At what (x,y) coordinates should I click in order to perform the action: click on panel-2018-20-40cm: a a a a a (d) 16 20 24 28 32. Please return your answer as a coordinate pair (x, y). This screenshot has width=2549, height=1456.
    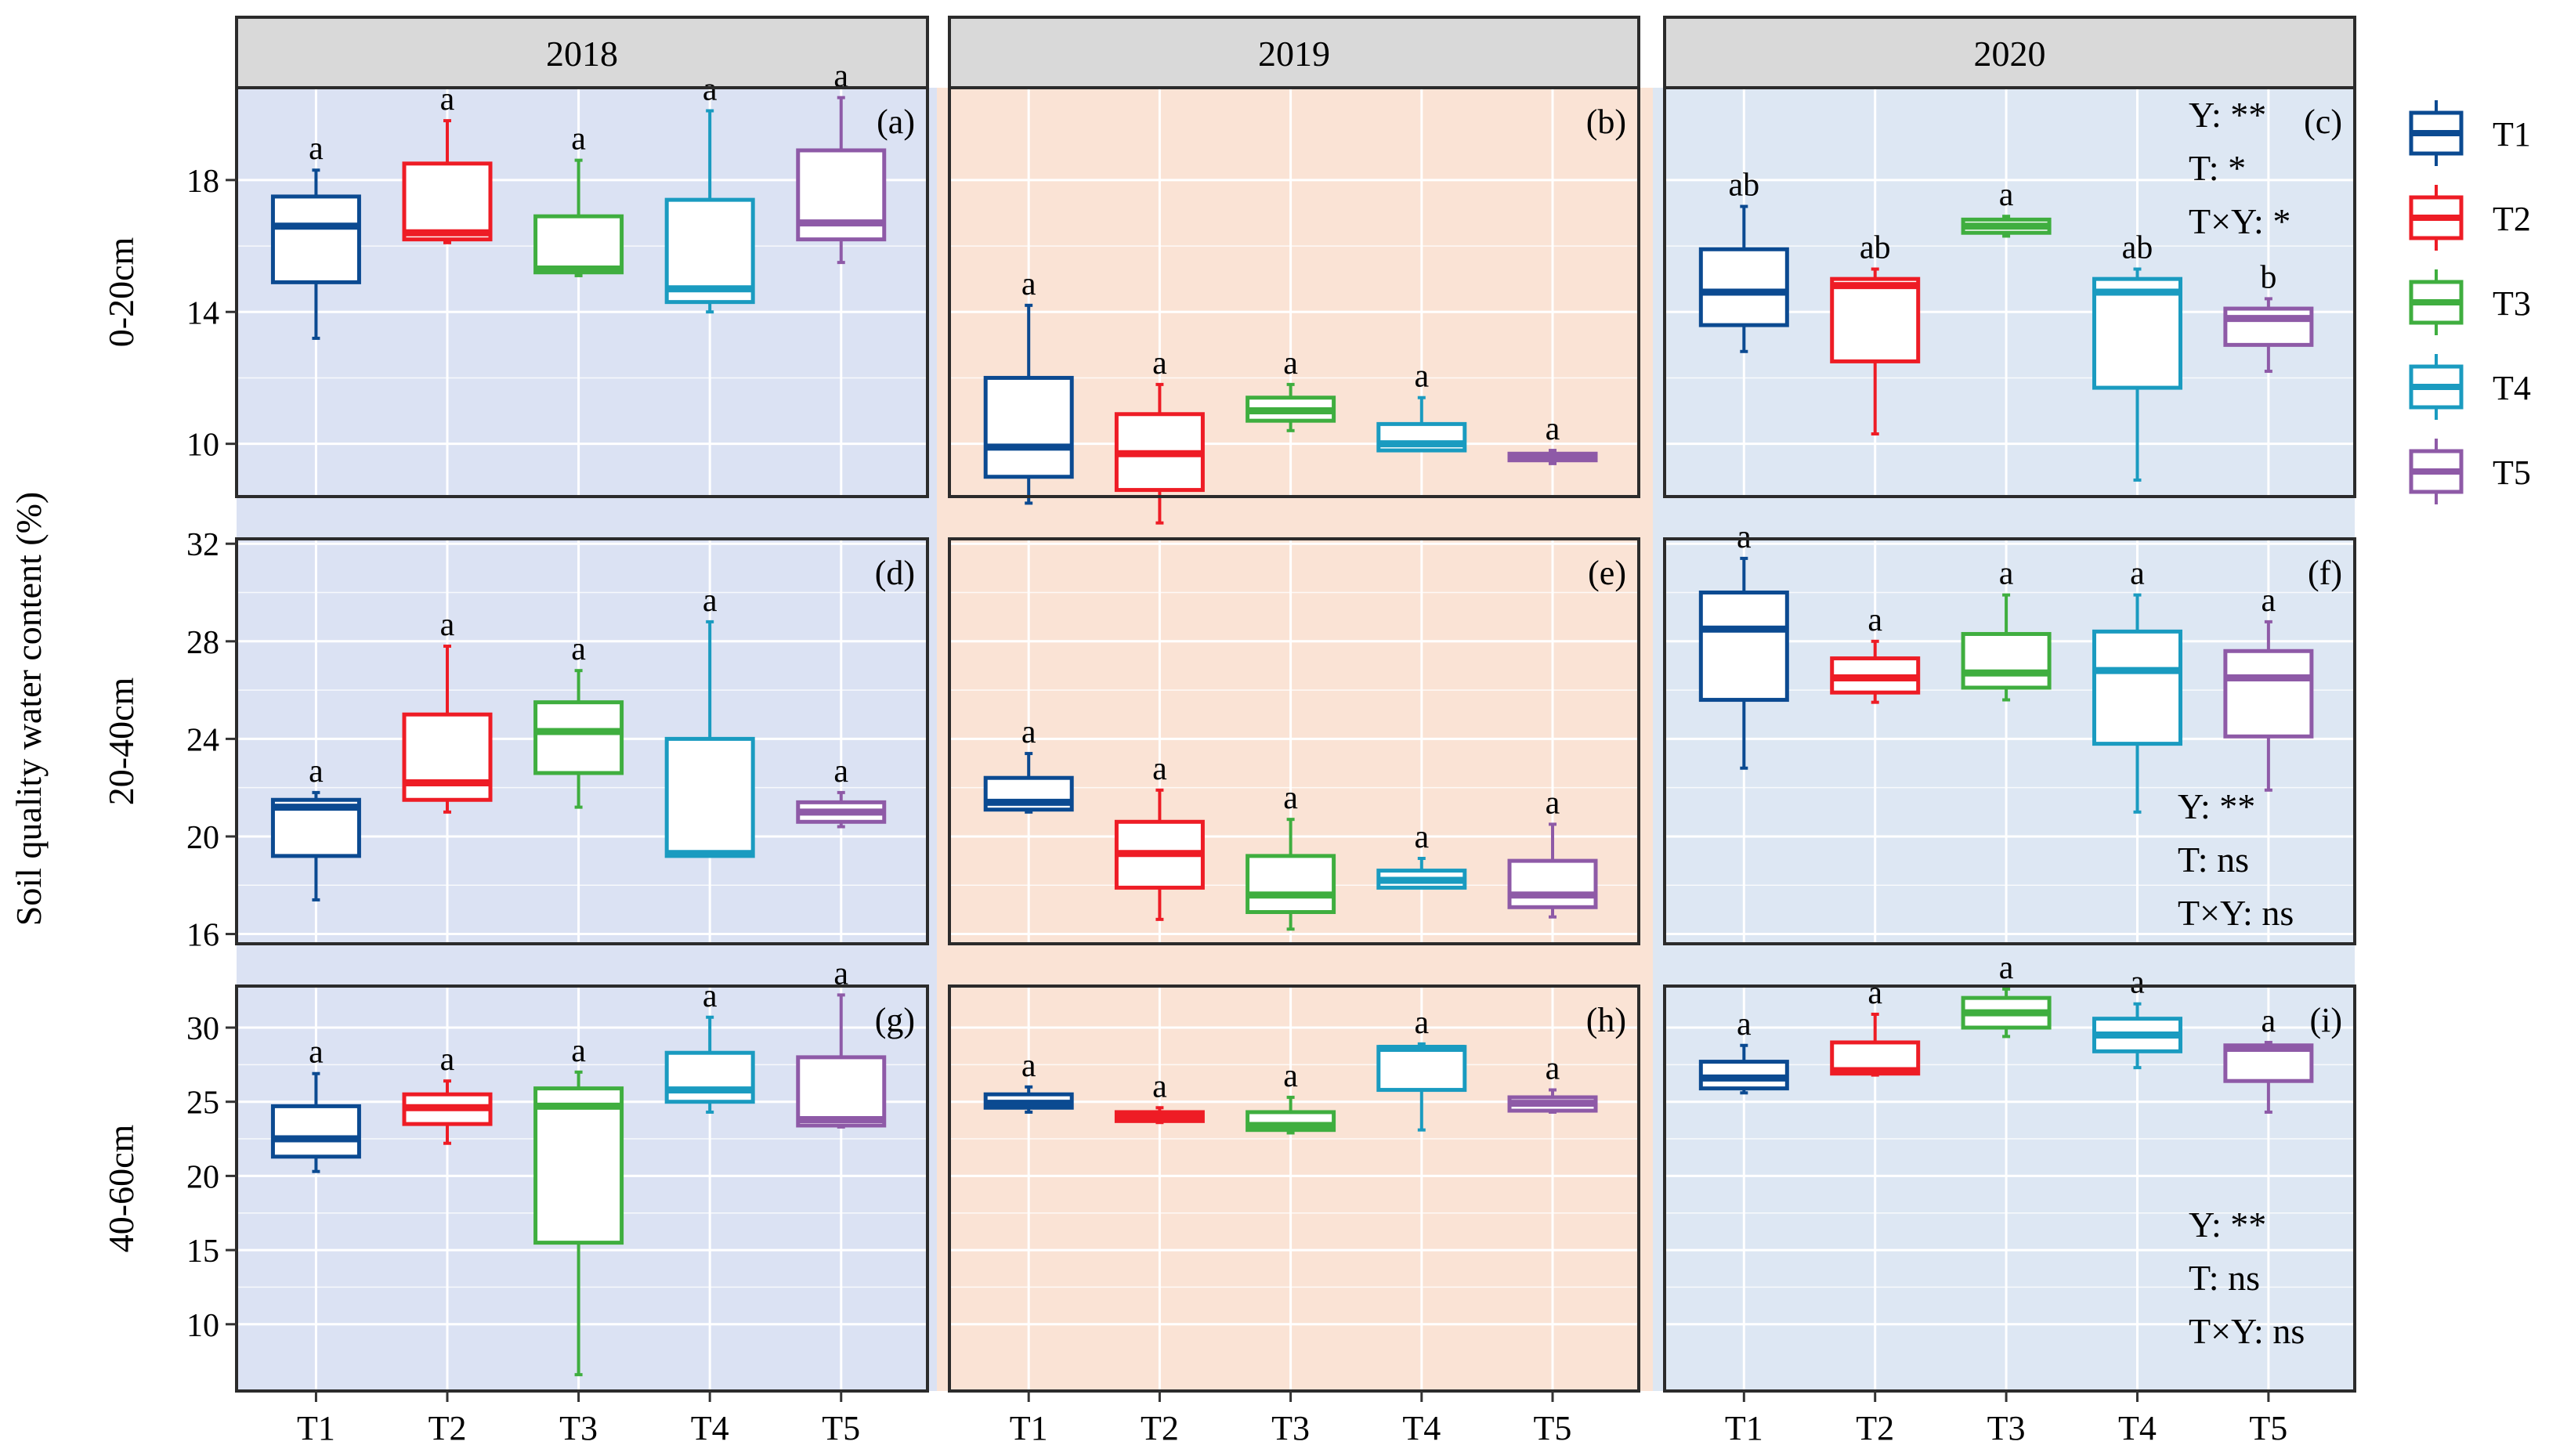
    Looking at the image, I should click on (557, 740).